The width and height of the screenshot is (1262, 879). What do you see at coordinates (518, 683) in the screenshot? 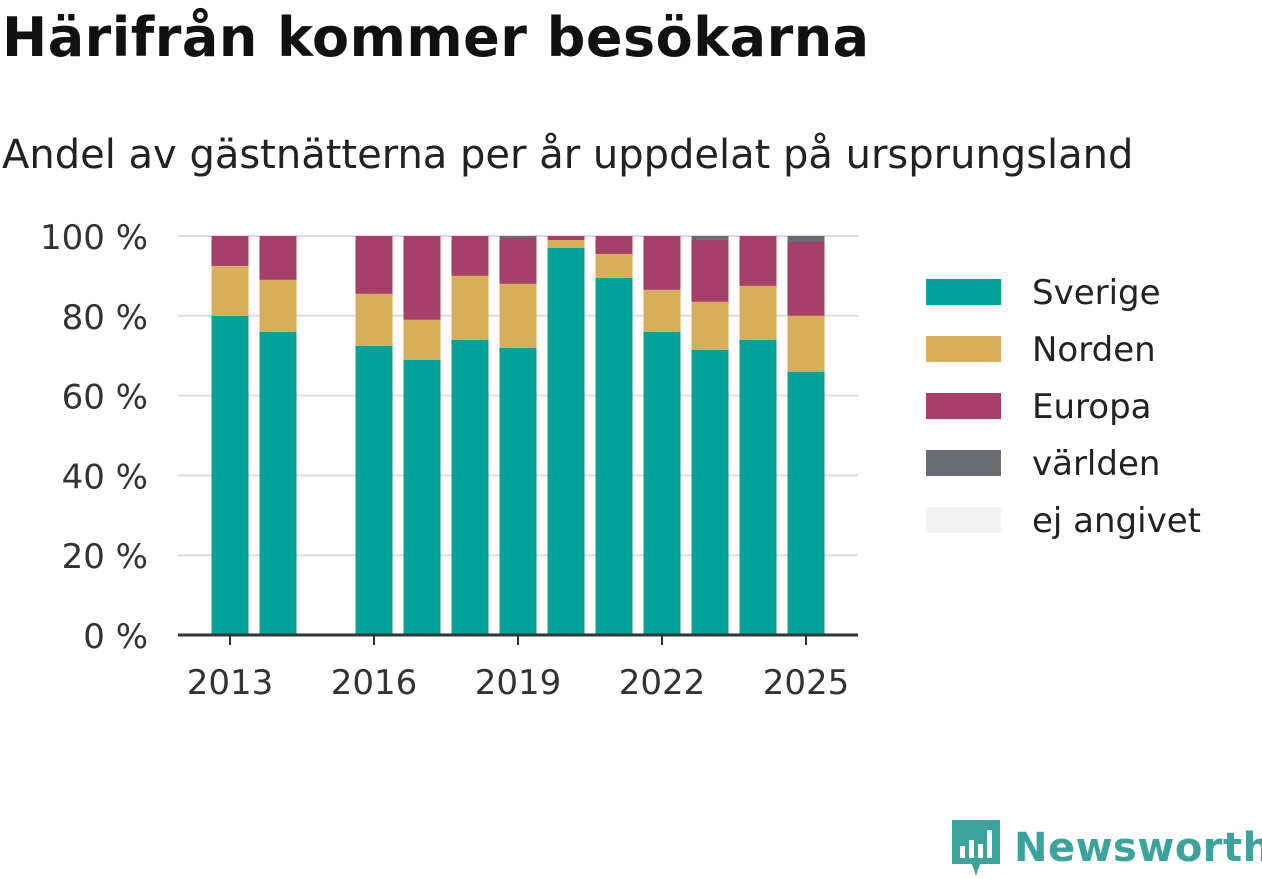
I see `x-tick-label: 2019` at bounding box center [518, 683].